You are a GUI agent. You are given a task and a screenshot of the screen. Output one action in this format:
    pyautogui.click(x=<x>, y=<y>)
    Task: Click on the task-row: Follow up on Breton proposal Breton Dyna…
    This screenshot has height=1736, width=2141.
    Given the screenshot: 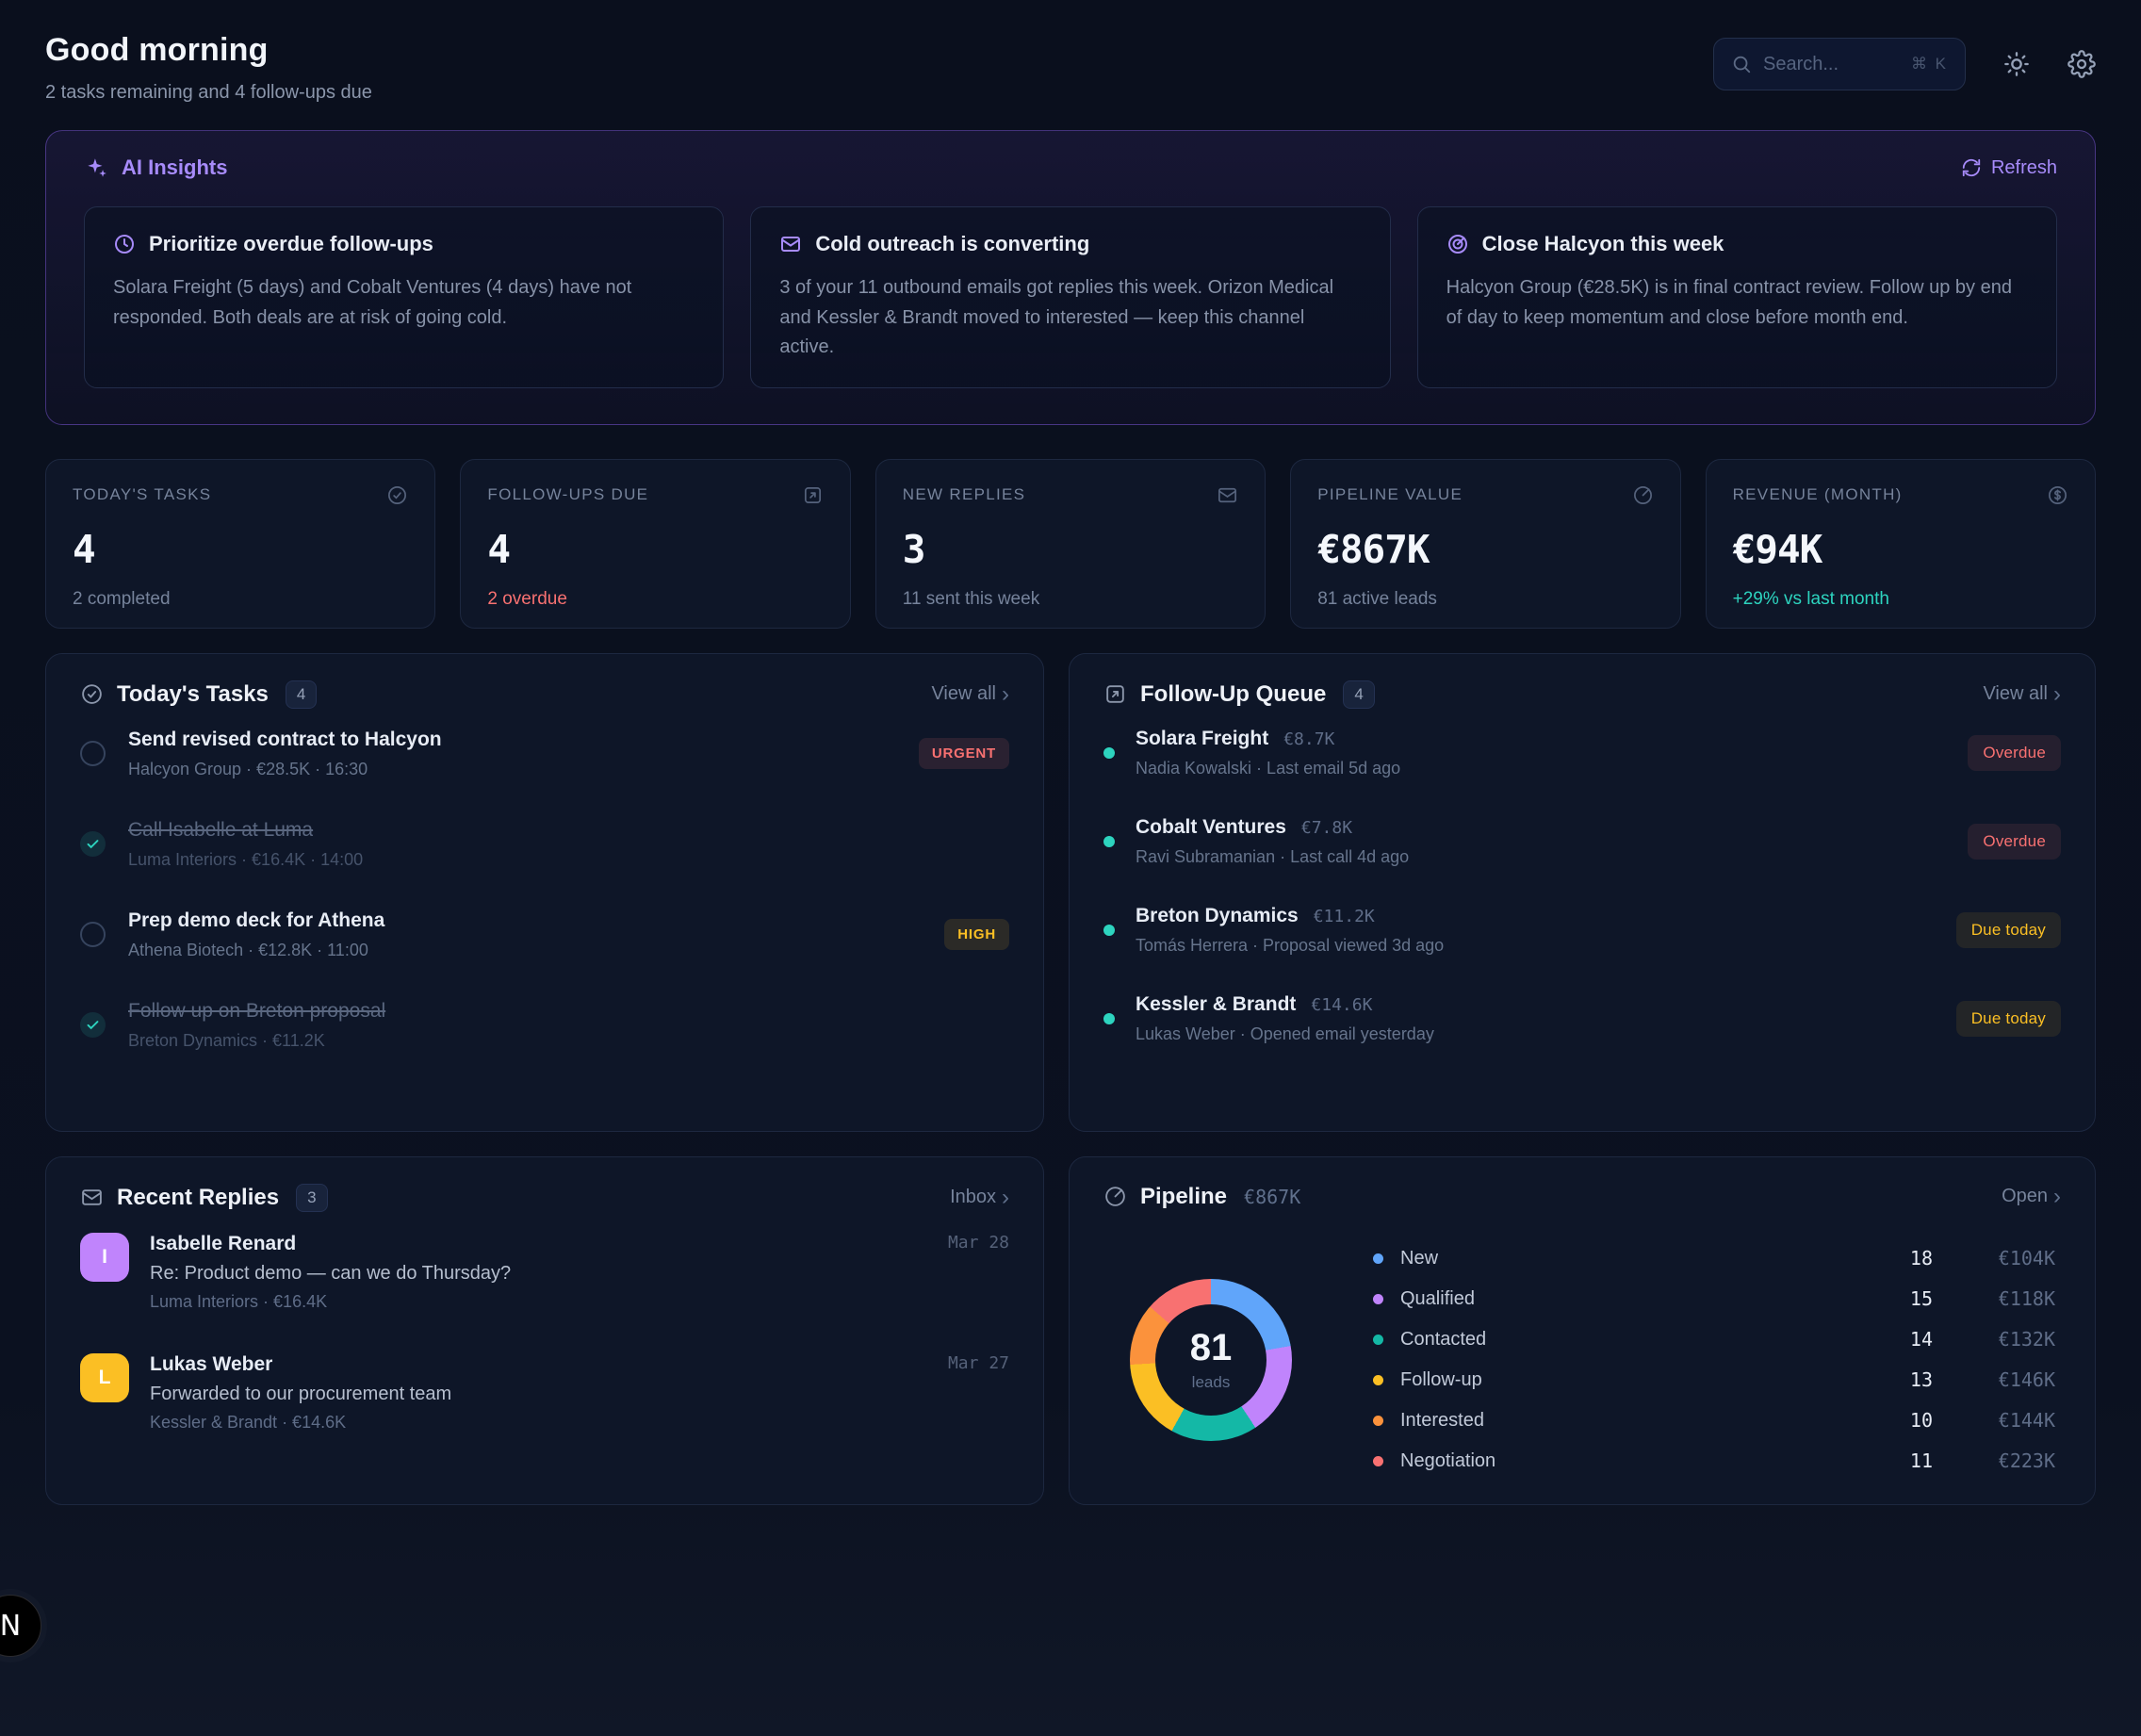 What is the action you would take?
    pyautogui.click(x=544, y=1025)
    